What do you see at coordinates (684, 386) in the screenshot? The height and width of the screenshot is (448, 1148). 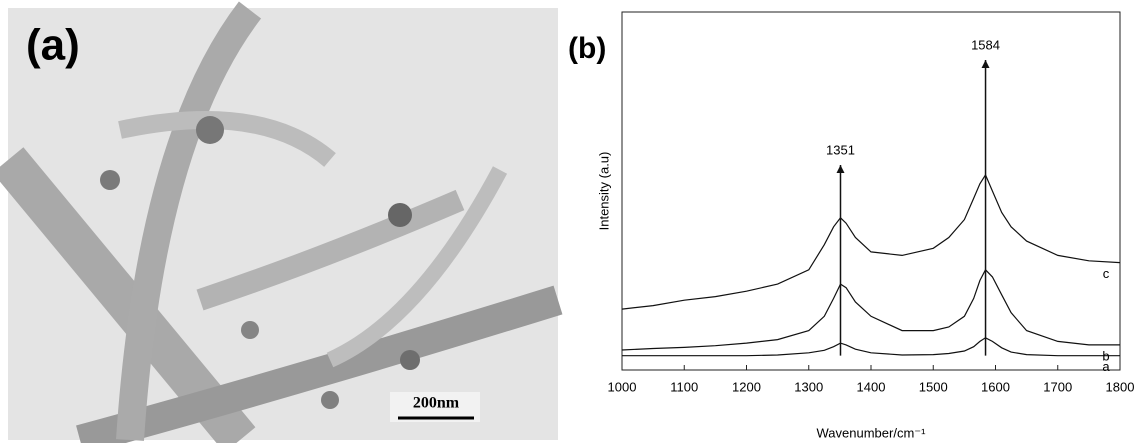 I see `x-tick-label: 1100` at bounding box center [684, 386].